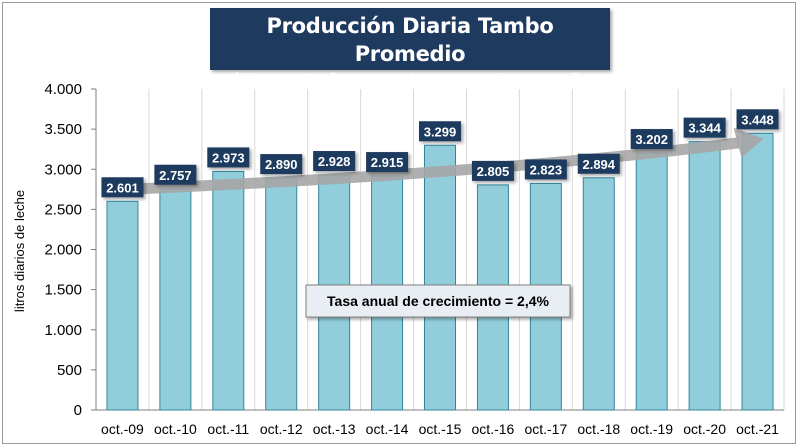 This screenshot has width=800, height=448. I want to click on y-tick-label: 1.500, so click(63, 290).